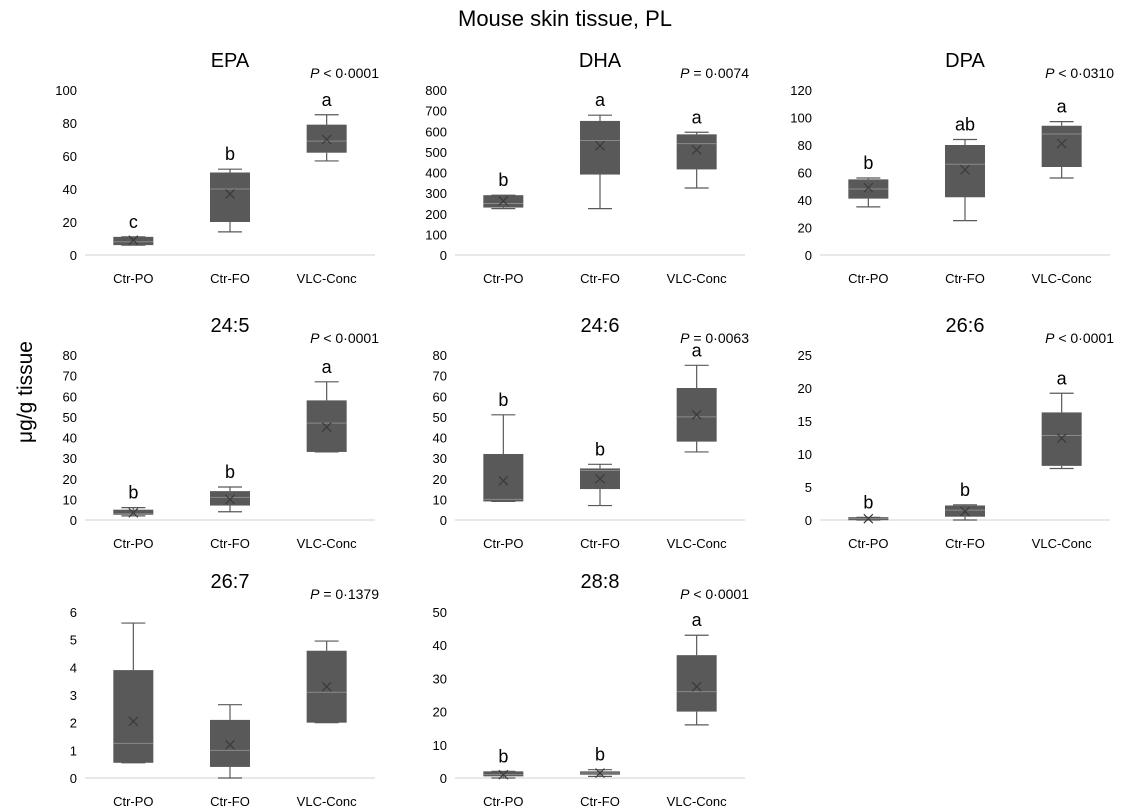  What do you see at coordinates (133, 278) in the screenshot?
I see `chart-0-x-tick-label: Ctr-PO` at bounding box center [133, 278].